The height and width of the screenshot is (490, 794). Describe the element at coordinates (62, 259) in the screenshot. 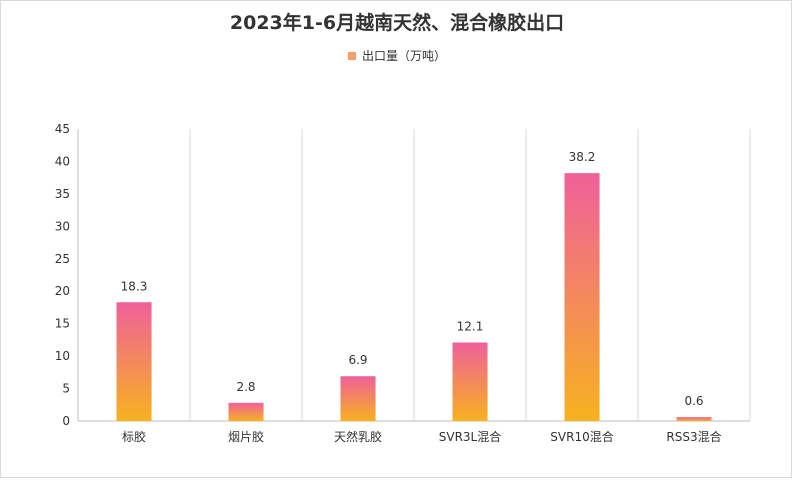

I see `y-tick-label: 25` at that location.